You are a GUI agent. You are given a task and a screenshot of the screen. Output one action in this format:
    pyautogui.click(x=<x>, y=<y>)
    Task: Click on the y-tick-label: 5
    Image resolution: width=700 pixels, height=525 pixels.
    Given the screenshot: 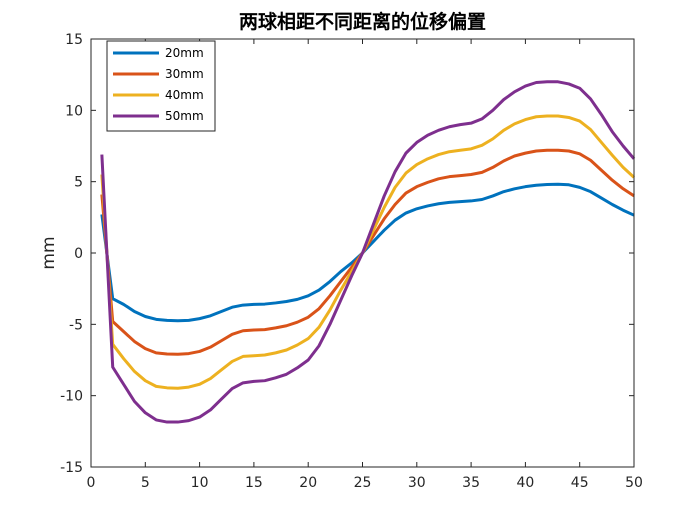 What is the action you would take?
    pyautogui.click(x=78, y=183)
    